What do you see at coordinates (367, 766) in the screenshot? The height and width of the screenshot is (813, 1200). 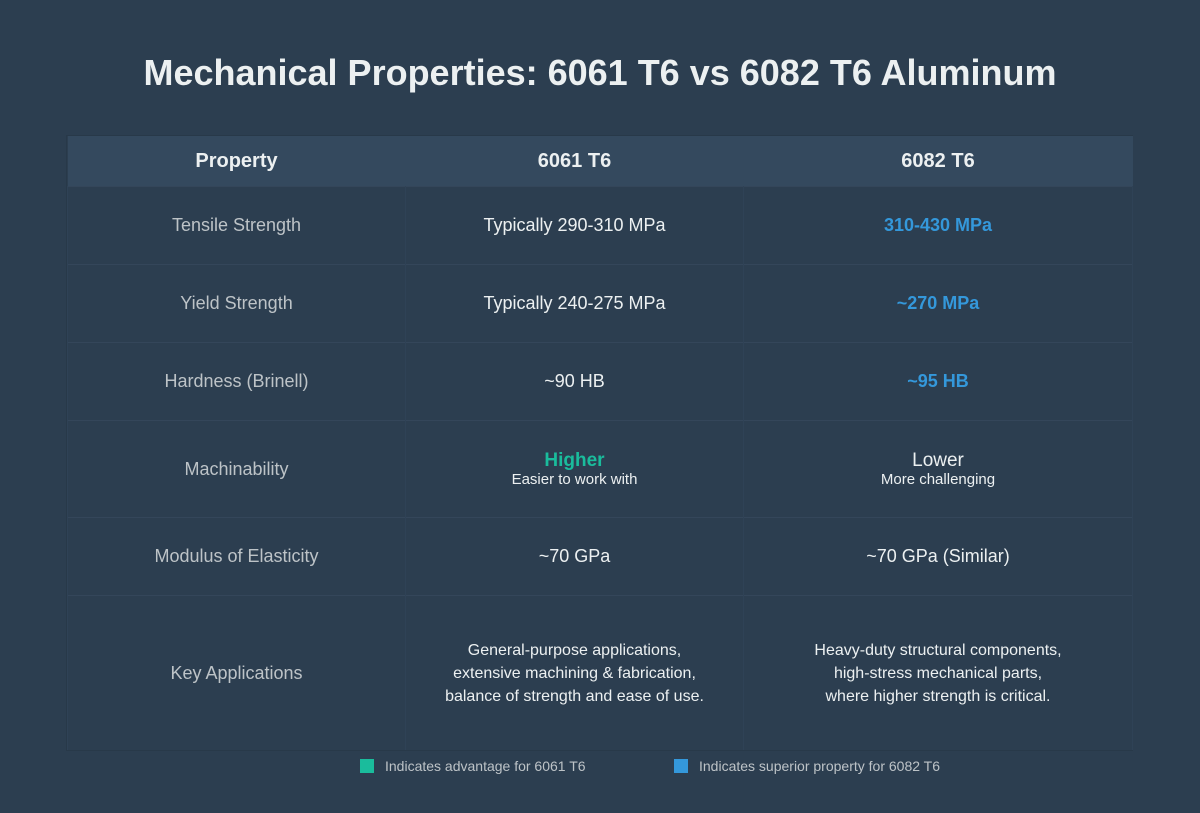 I see `green-swatch-icon` at bounding box center [367, 766].